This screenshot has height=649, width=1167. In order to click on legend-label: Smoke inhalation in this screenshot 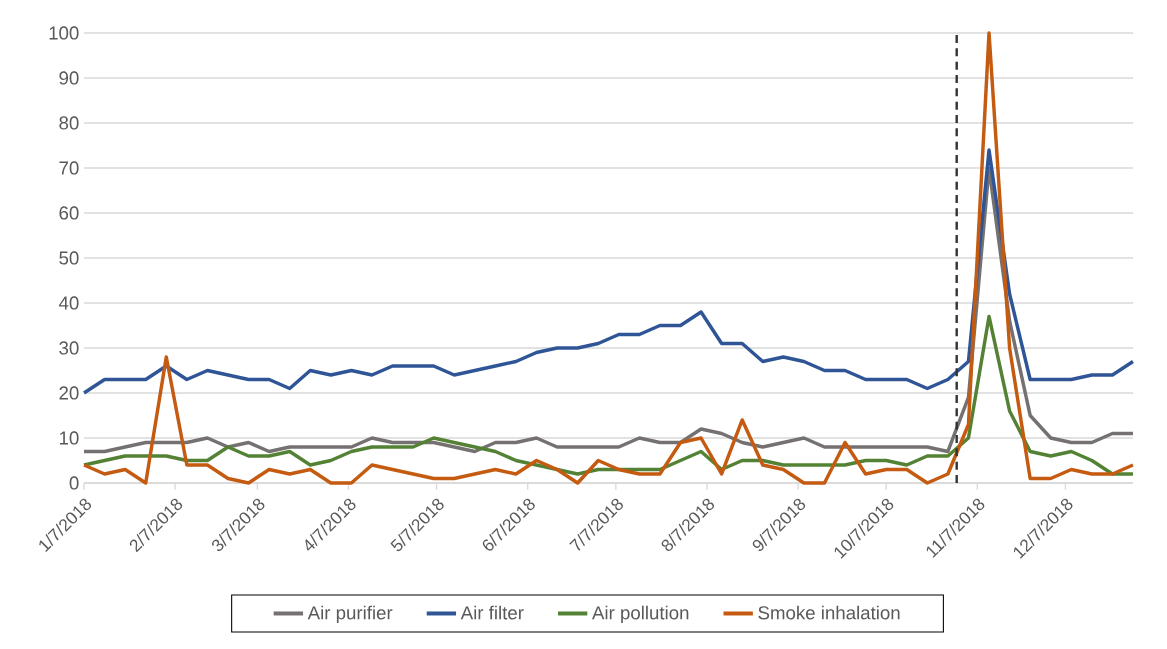, I will do `click(829, 612)`.